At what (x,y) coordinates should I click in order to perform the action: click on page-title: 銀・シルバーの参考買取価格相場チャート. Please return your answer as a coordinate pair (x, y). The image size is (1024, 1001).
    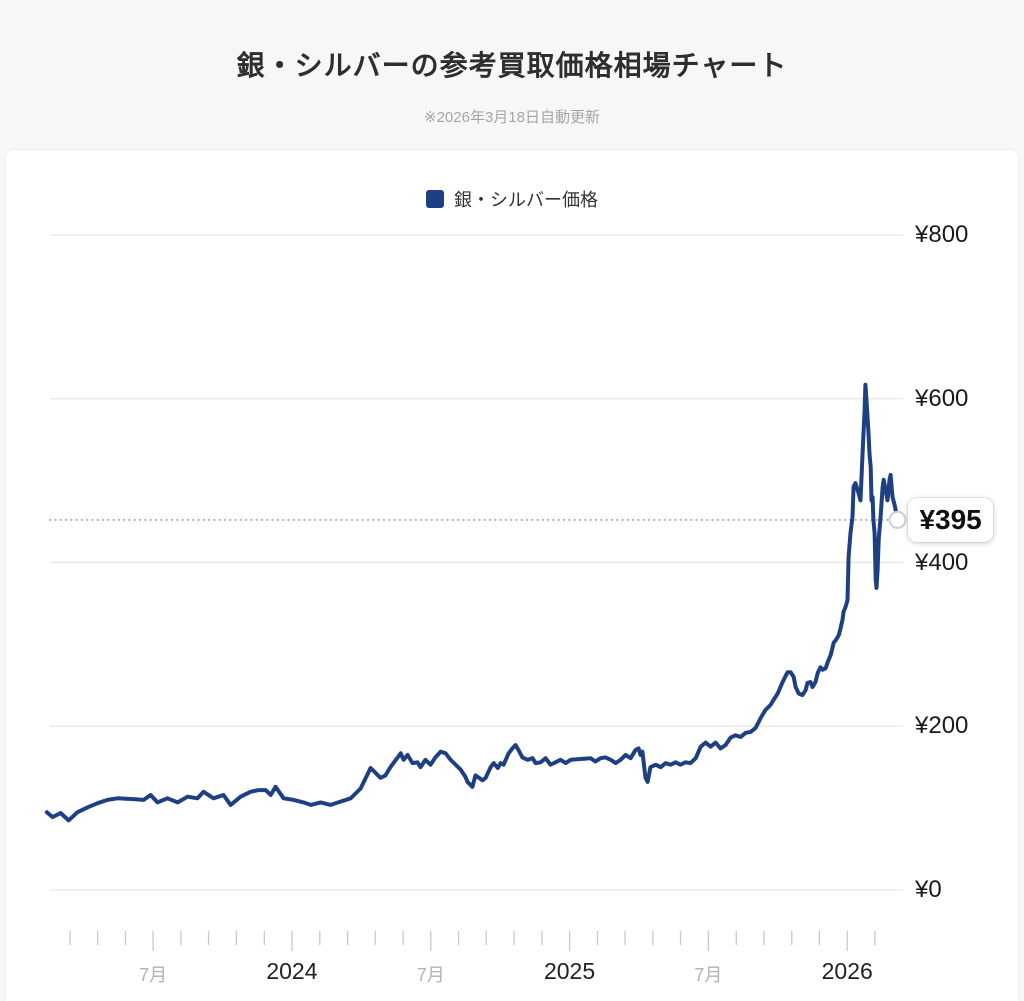
    Looking at the image, I should click on (512, 65).